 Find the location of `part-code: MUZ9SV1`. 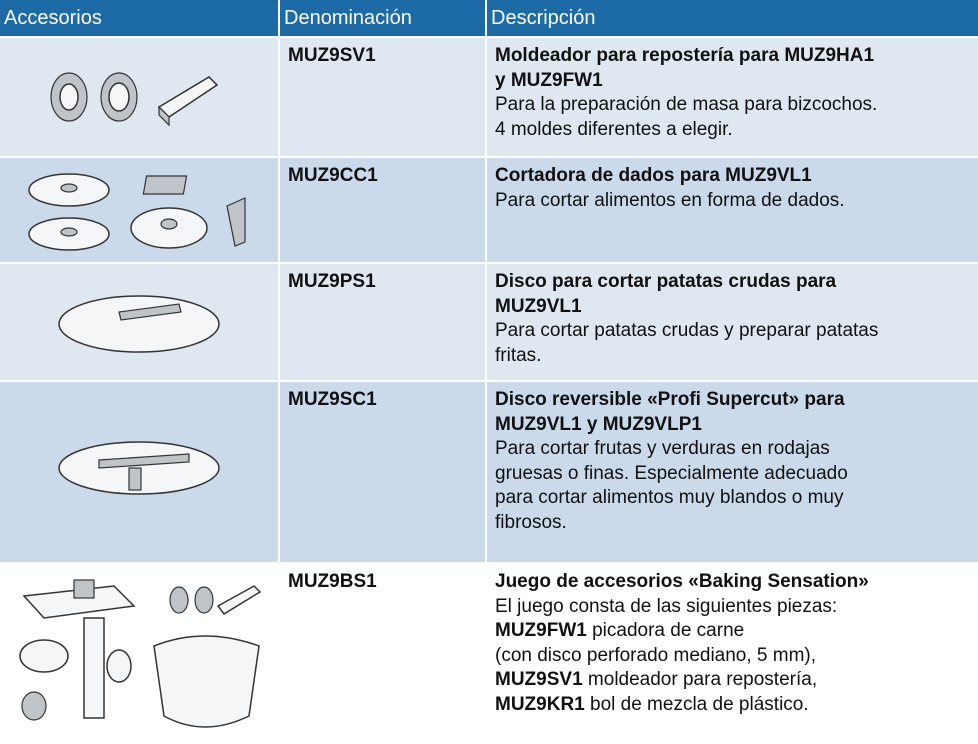

part-code: MUZ9SV1 is located at coordinates (539, 679).